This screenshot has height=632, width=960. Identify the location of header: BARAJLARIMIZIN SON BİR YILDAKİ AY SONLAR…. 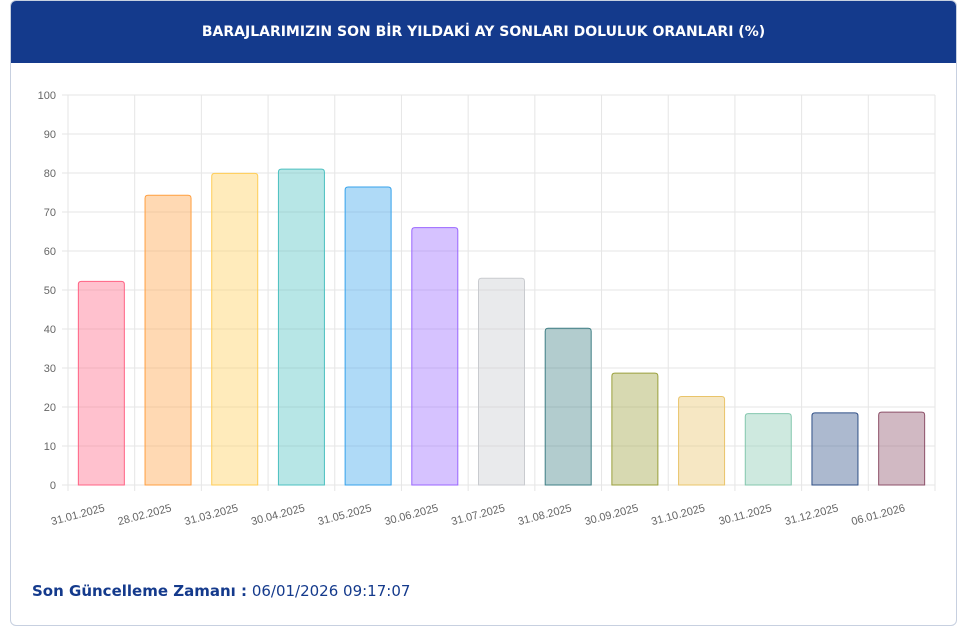
(483, 32).